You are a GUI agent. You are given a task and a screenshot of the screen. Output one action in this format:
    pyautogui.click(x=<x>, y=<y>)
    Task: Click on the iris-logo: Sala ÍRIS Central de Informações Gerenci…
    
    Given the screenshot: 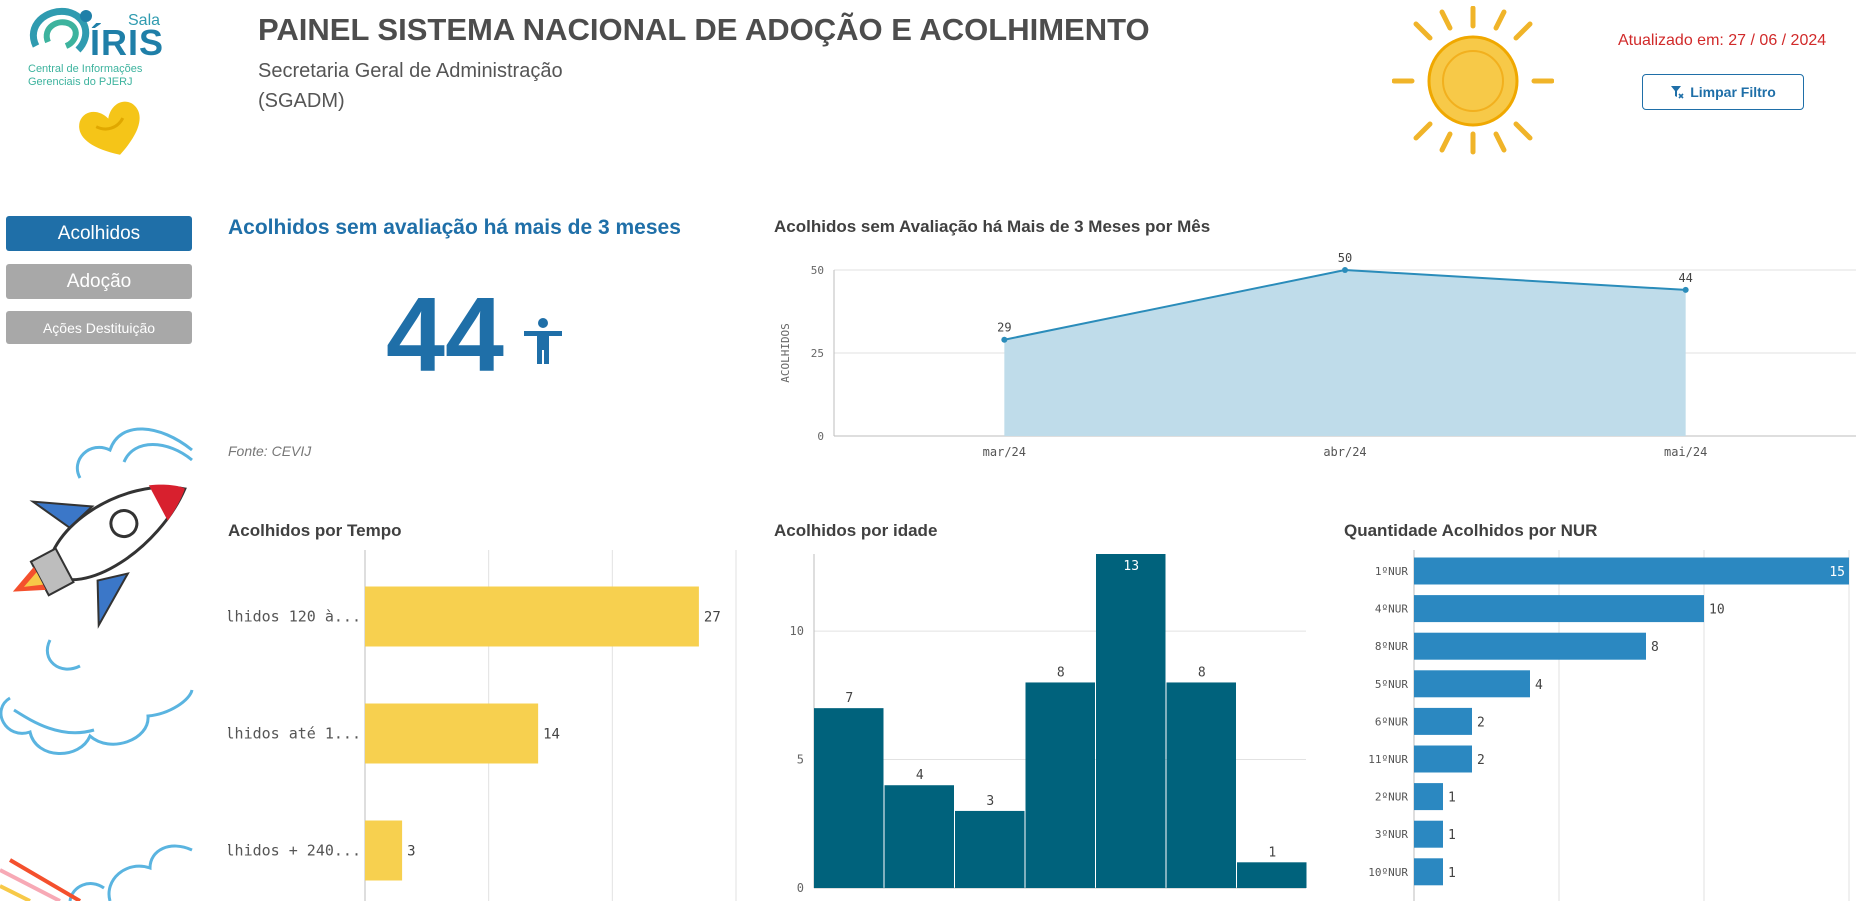 What is the action you would take?
    pyautogui.click(x=100, y=80)
    